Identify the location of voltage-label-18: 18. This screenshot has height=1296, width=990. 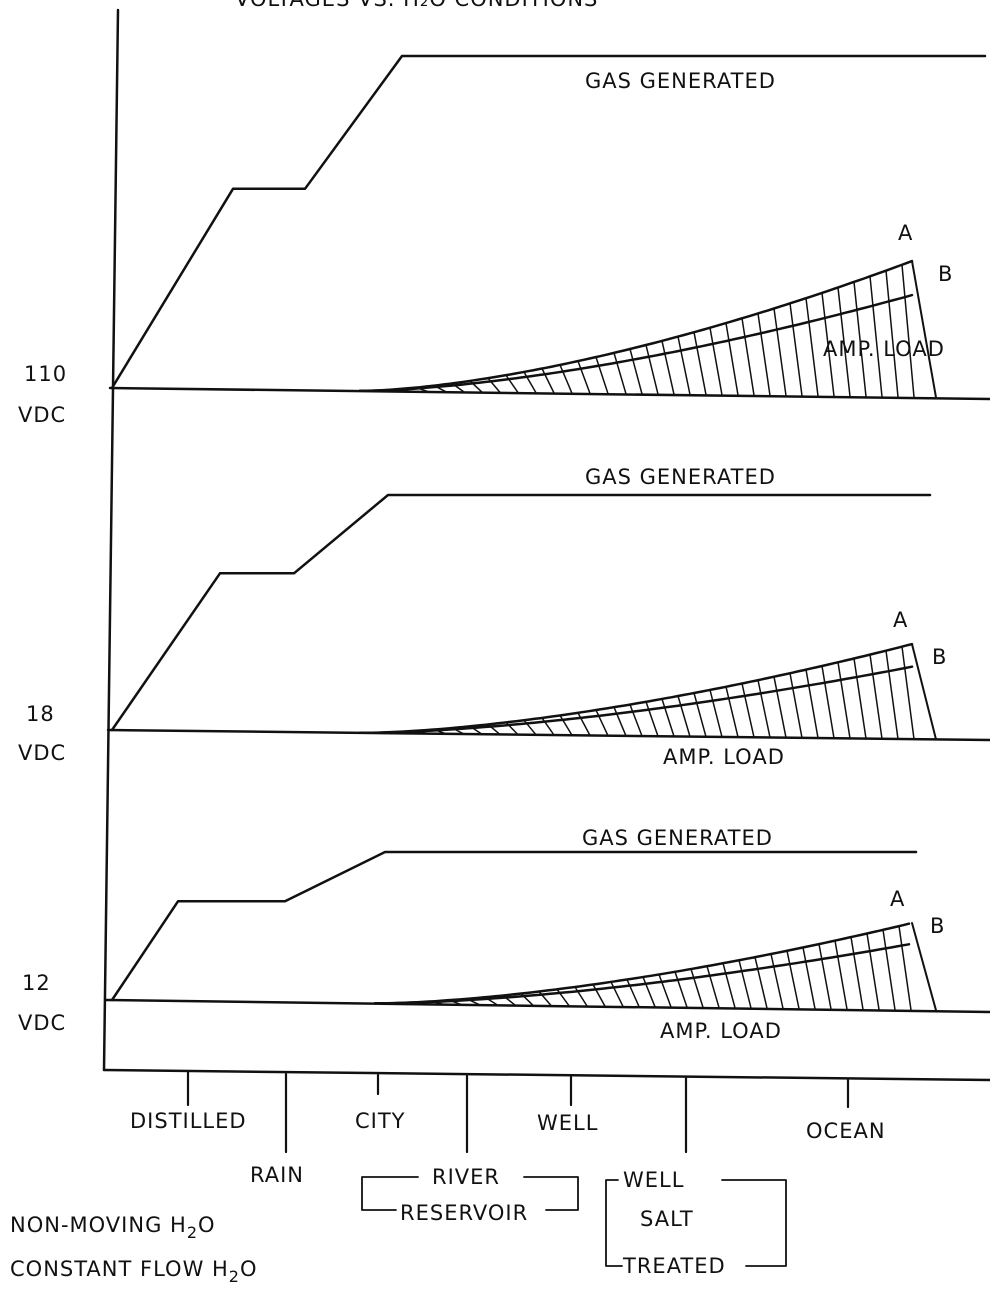
(40, 714).